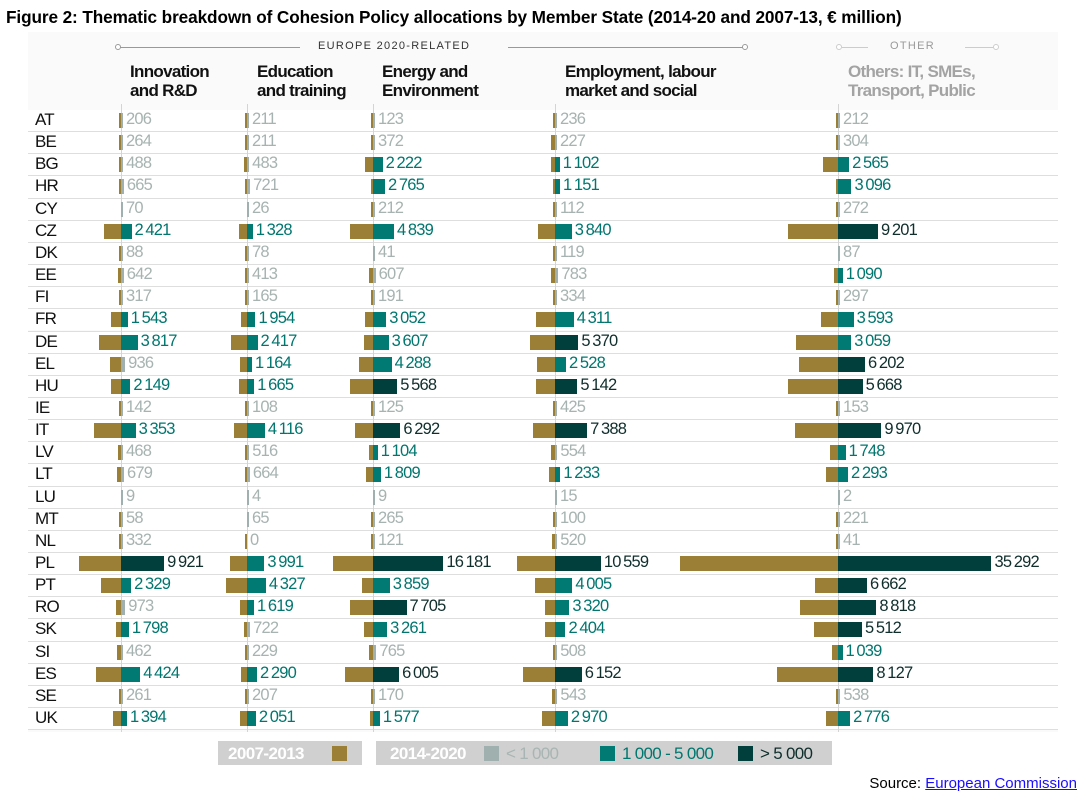  Describe the element at coordinates (45, 119) in the screenshot. I see `country-label: AT` at that location.